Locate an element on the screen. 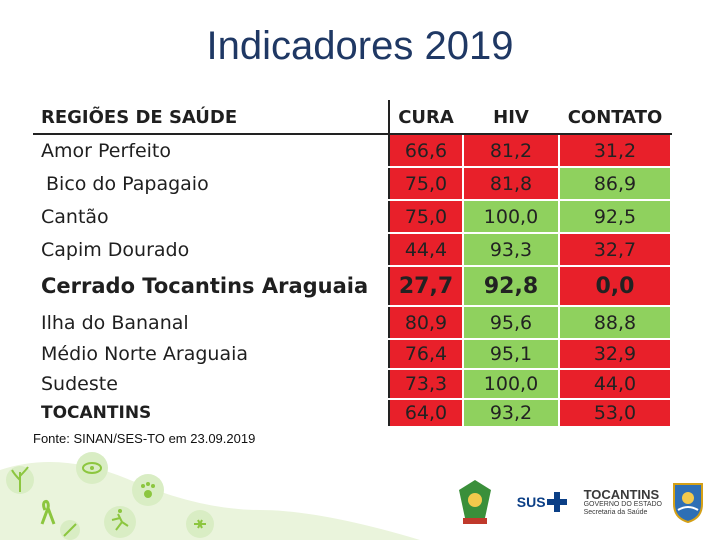 The width and height of the screenshot is (720, 540). contato-cell: 53,0 is located at coordinates (615, 413).